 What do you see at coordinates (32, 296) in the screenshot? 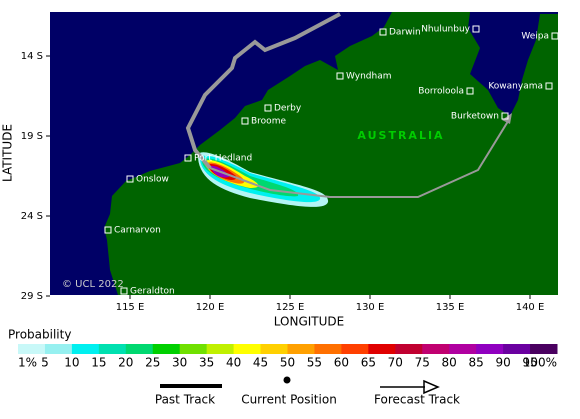
I see `y-tick-label: 29 S` at bounding box center [32, 296].